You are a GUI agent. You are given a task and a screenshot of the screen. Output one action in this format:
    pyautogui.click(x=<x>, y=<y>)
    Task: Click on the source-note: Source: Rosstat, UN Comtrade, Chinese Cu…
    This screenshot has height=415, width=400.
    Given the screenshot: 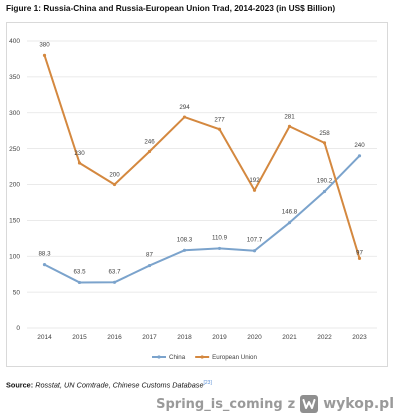 What is the action you would take?
    pyautogui.click(x=109, y=384)
    